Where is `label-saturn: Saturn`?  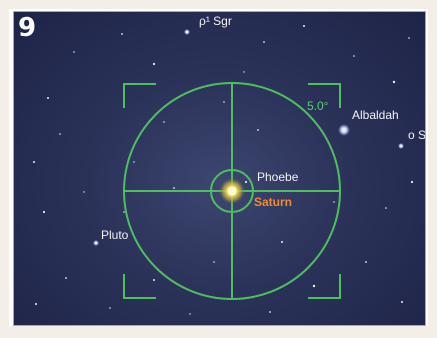 label-saturn: Saturn is located at coordinates (273, 202).